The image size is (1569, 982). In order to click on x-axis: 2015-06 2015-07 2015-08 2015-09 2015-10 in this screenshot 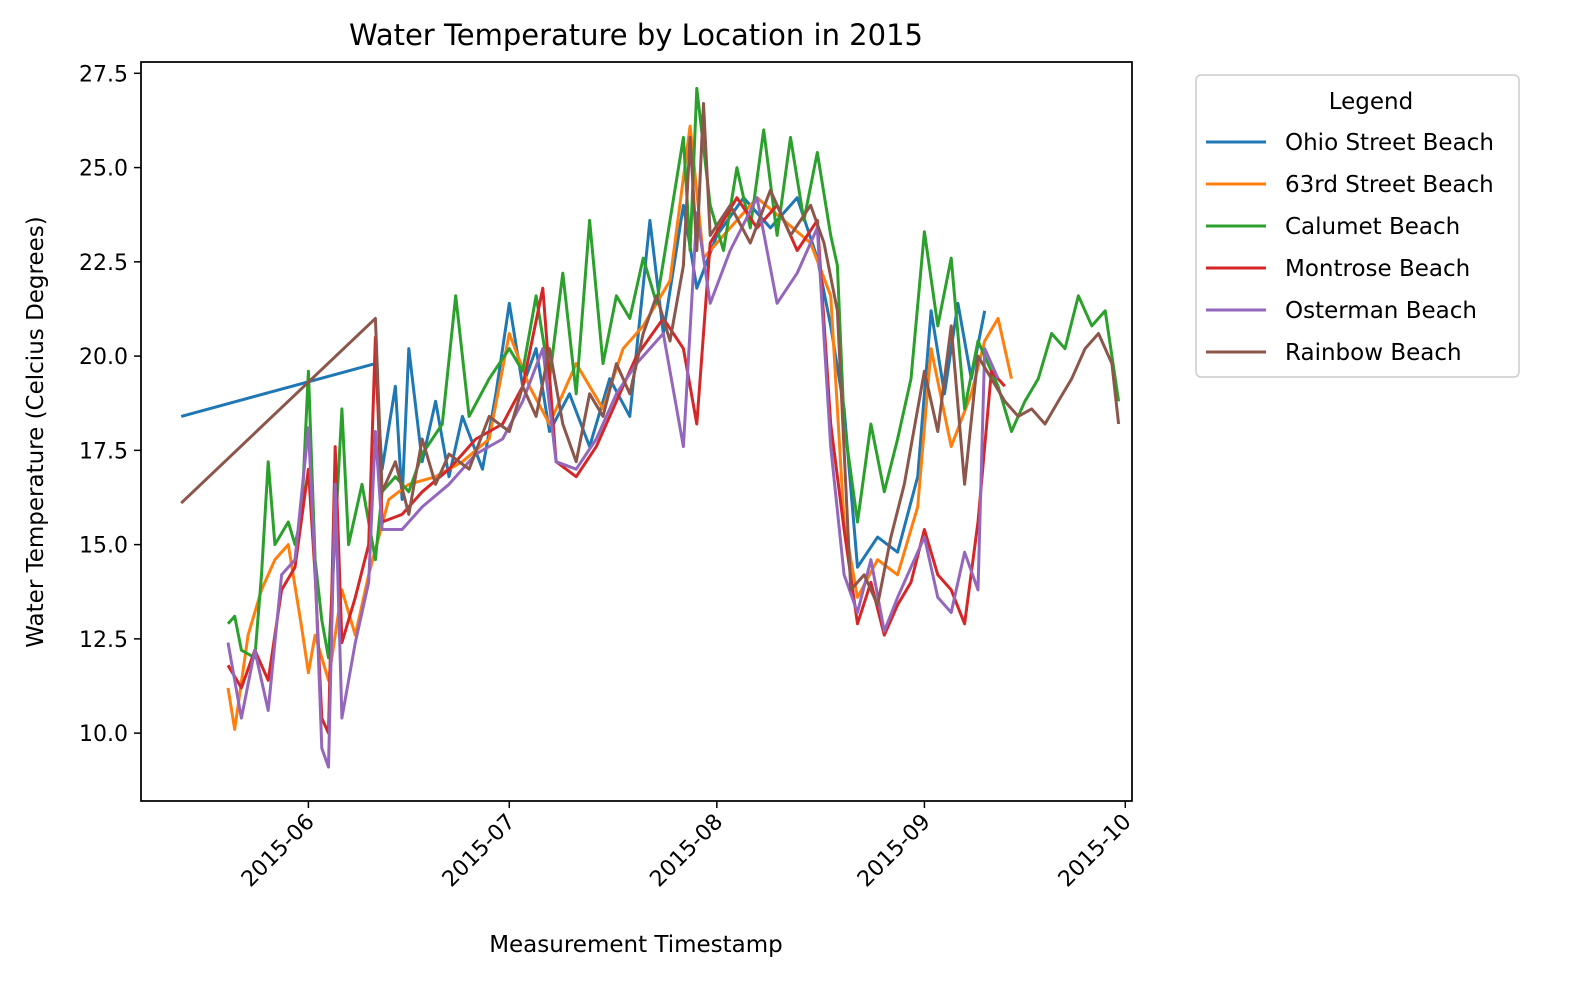, I will do `click(687, 846)`.